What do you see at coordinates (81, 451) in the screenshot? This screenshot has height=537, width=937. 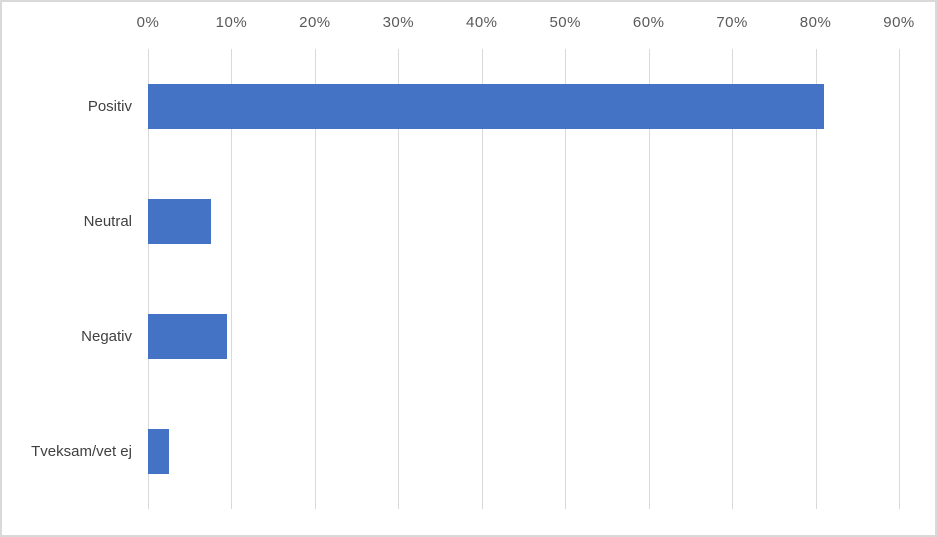 I see `category-label: Tveksam/vet ej` at bounding box center [81, 451].